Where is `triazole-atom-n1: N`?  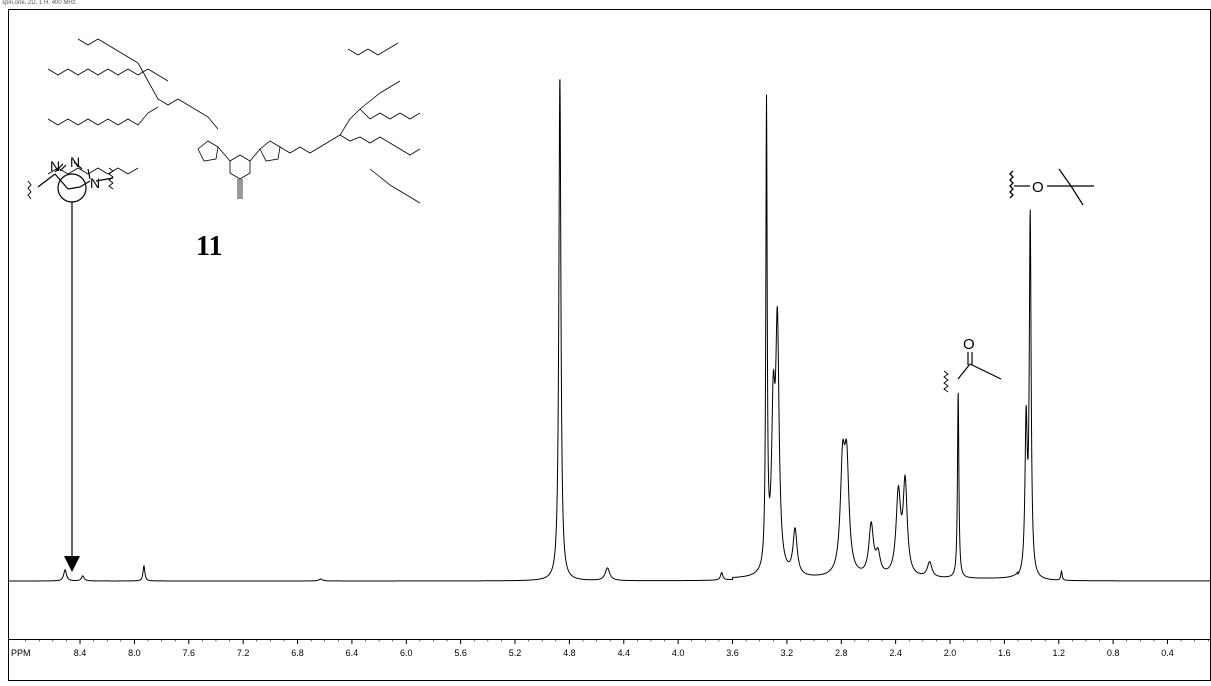
triazole-atom-n1: N is located at coordinates (55, 166).